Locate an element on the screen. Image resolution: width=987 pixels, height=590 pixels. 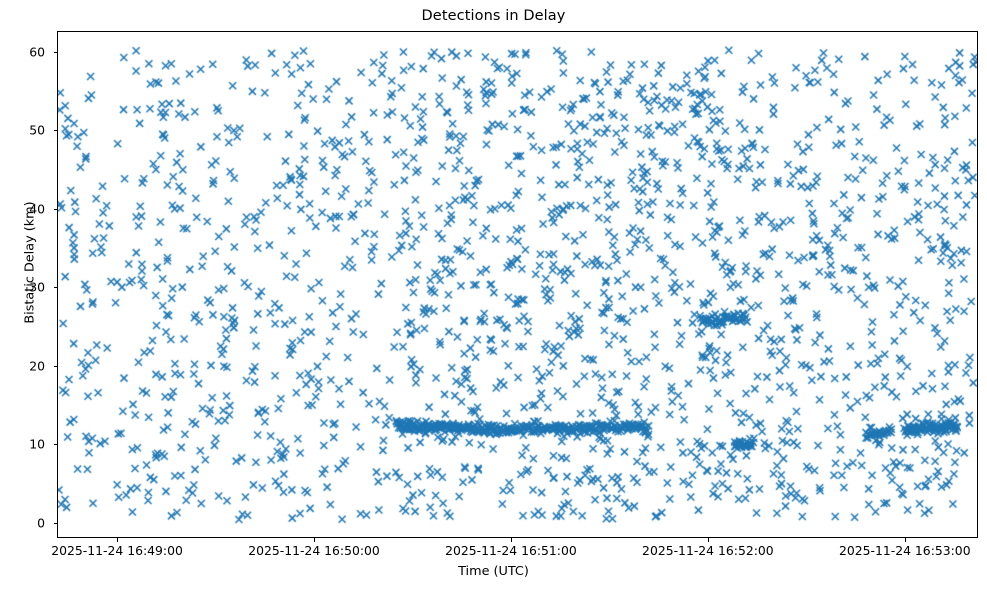
chart-title: Detections in Delay is located at coordinates (493, 16).